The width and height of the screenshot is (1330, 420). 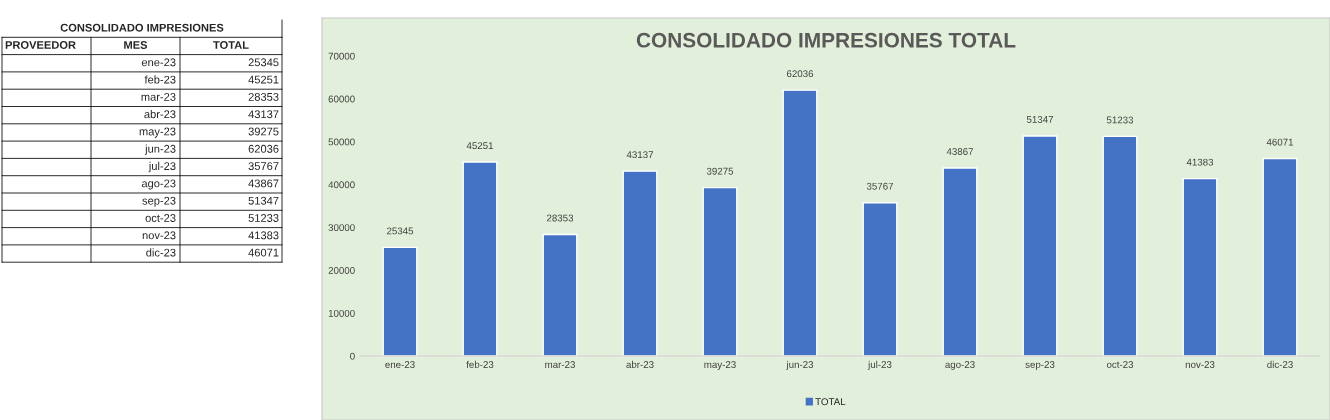 I want to click on category-label: jul-23, so click(x=162, y=167).